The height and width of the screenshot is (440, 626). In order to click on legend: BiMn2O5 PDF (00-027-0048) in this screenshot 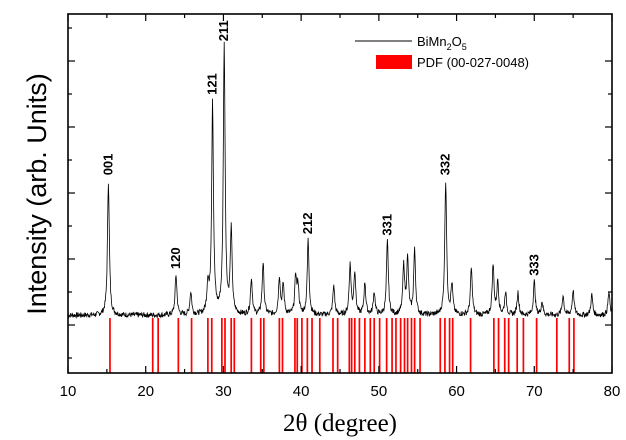, I will do `click(442, 52)`.